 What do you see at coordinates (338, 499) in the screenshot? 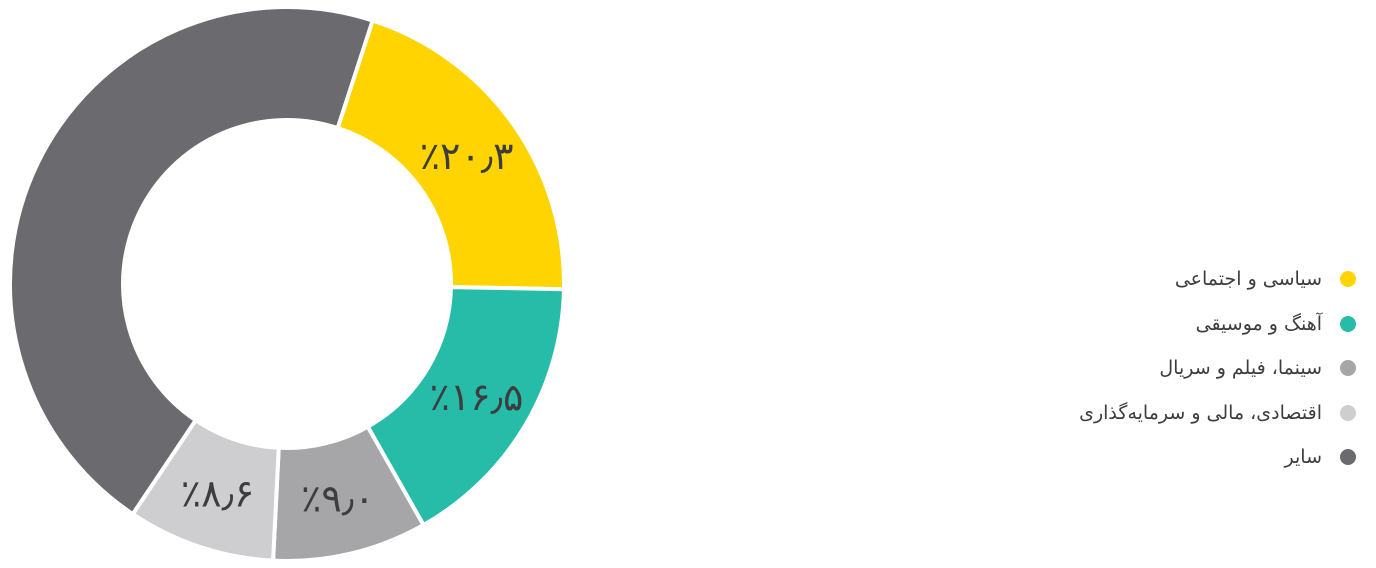
I see `data-label-3: ٪۹٫۰` at bounding box center [338, 499].